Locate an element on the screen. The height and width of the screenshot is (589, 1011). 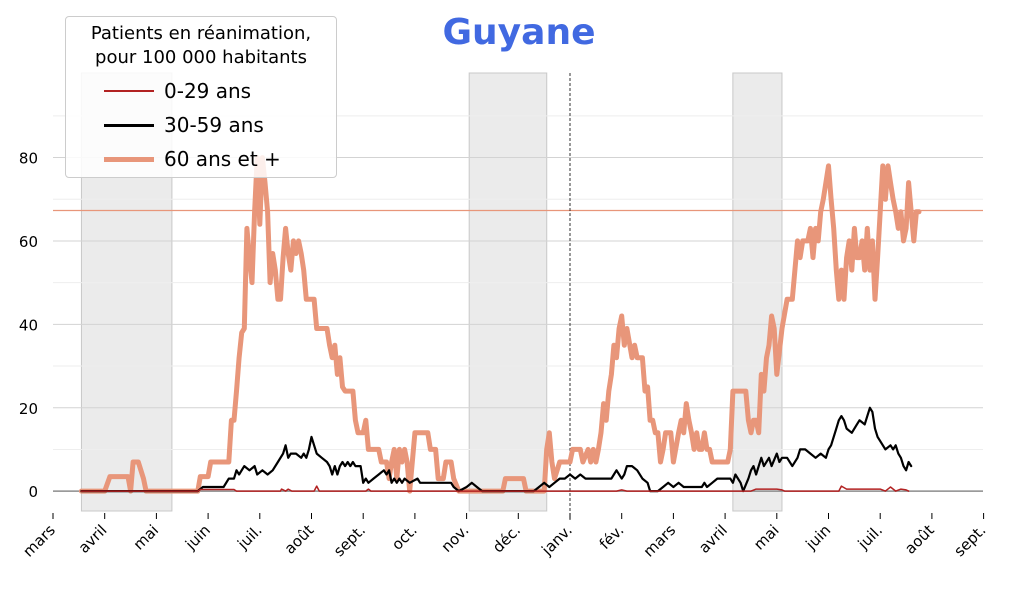
y-tick-label: 0 is located at coordinates (33, 492).